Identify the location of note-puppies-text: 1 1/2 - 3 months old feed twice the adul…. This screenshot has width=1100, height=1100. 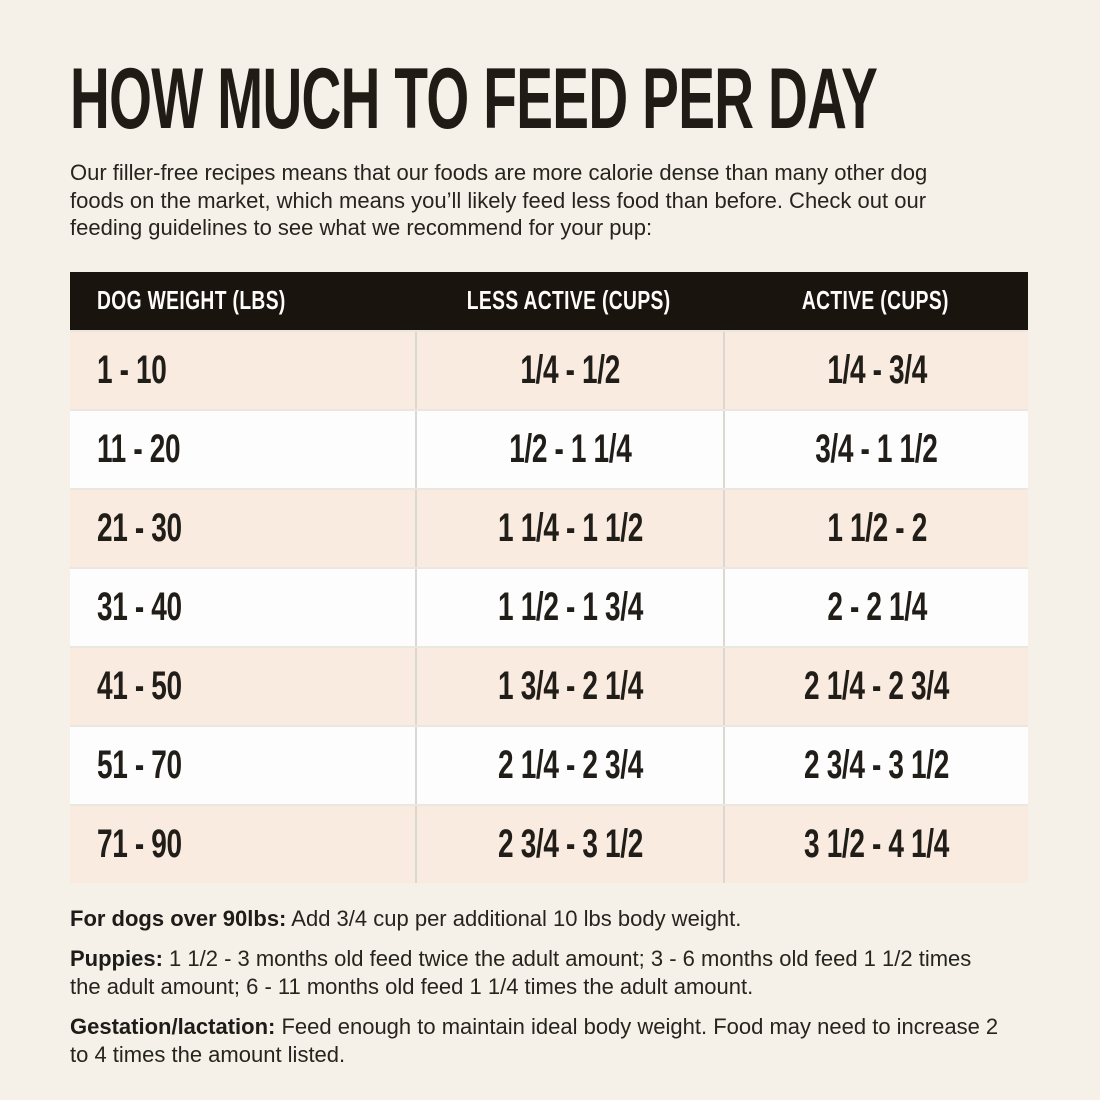
(521, 972).